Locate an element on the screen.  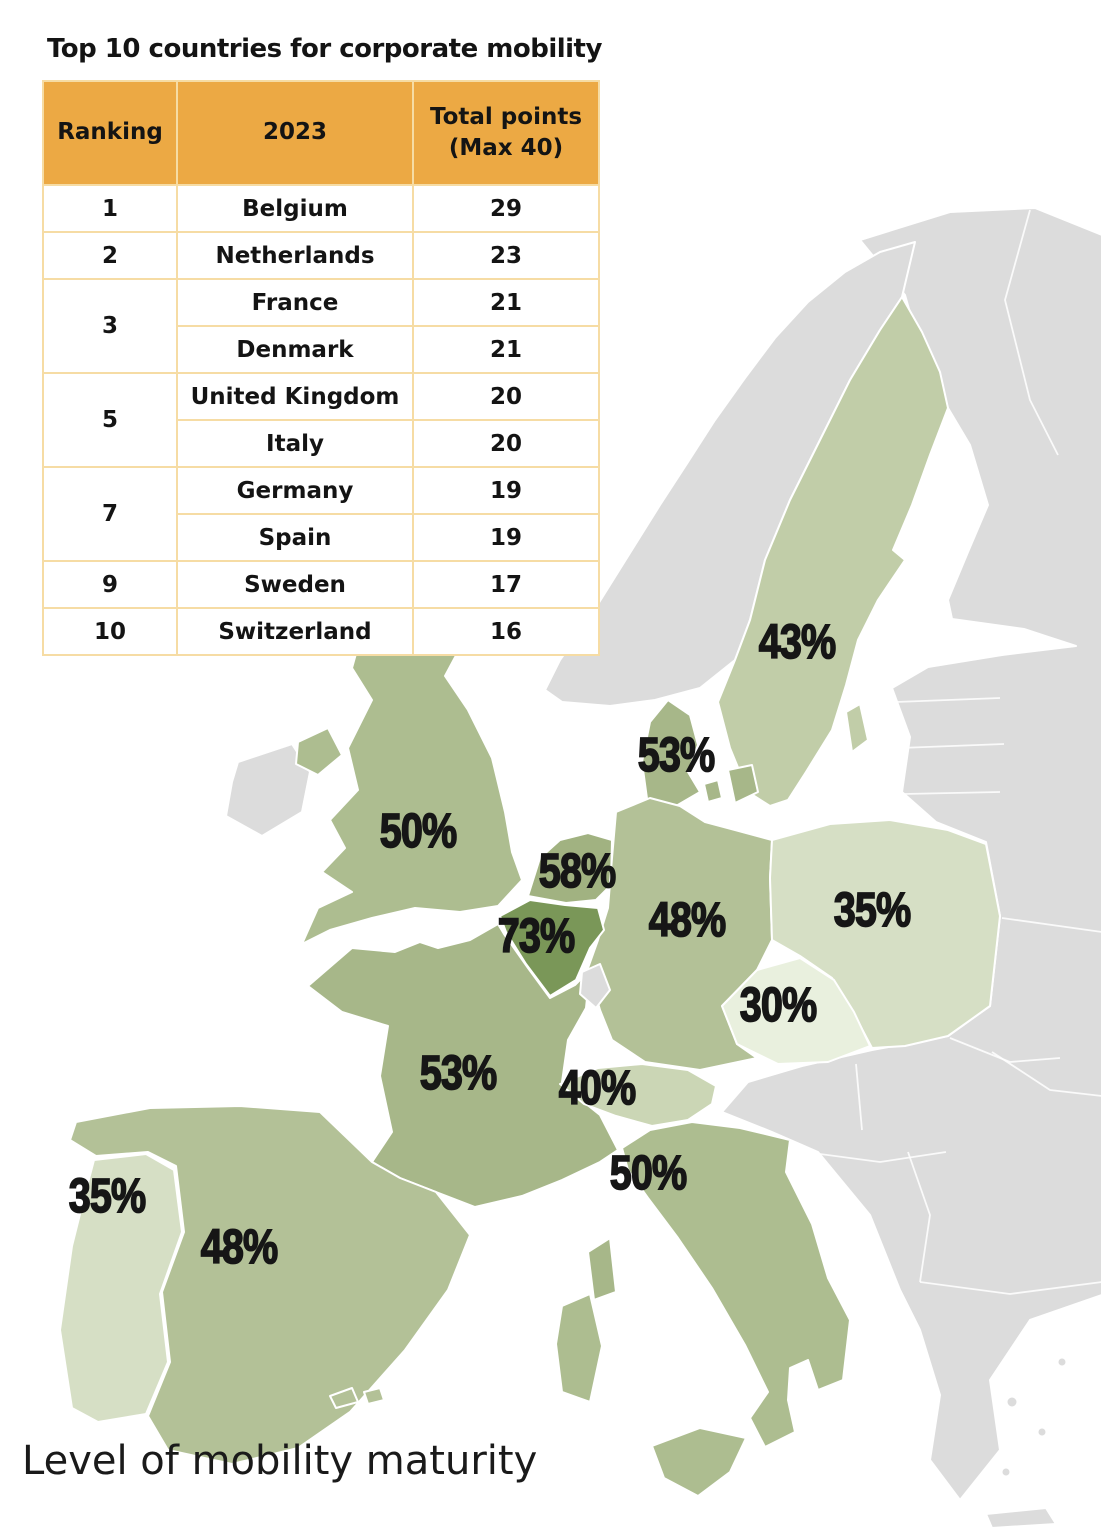
table-row: 1 Belgium 29 is located at coordinates (321, 208).